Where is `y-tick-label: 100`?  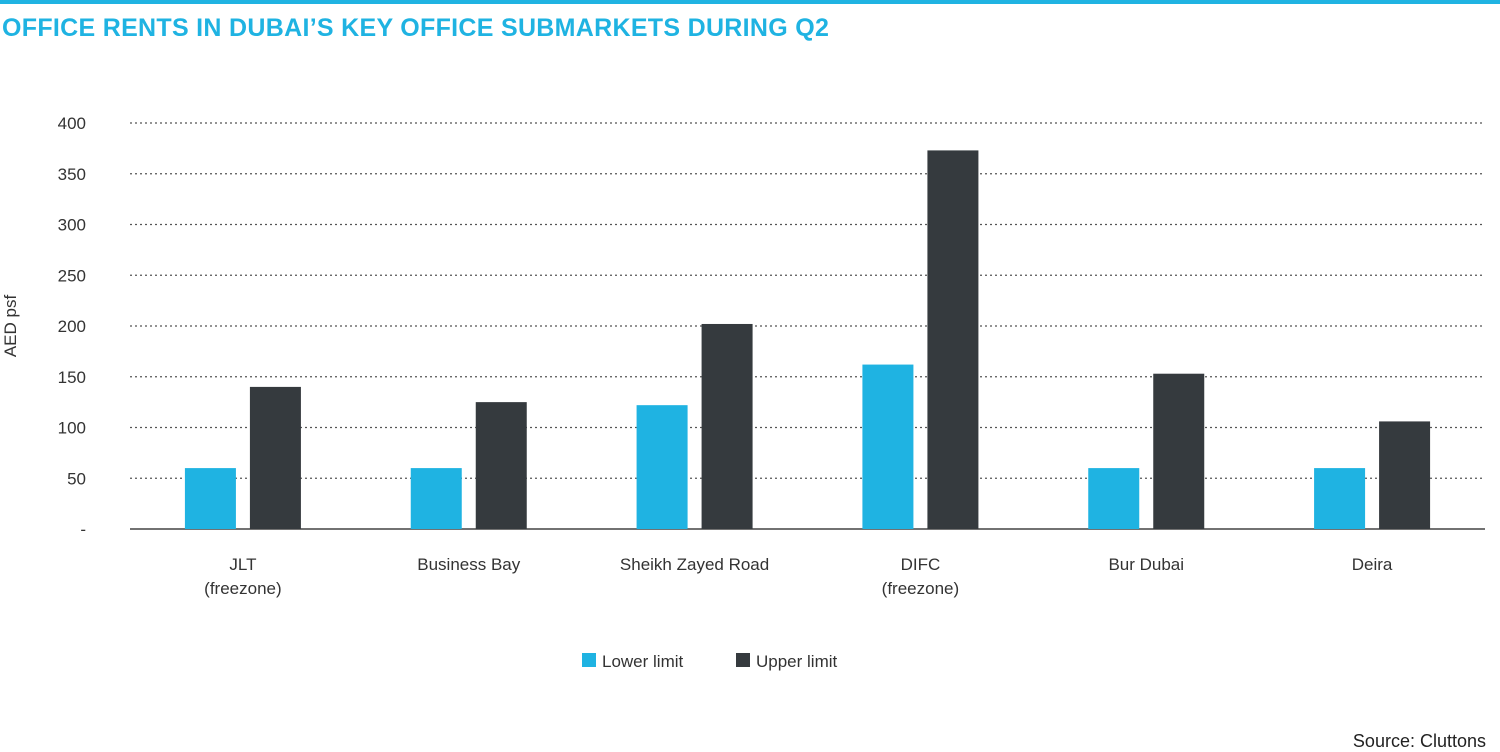 y-tick-label: 100 is located at coordinates (72, 428).